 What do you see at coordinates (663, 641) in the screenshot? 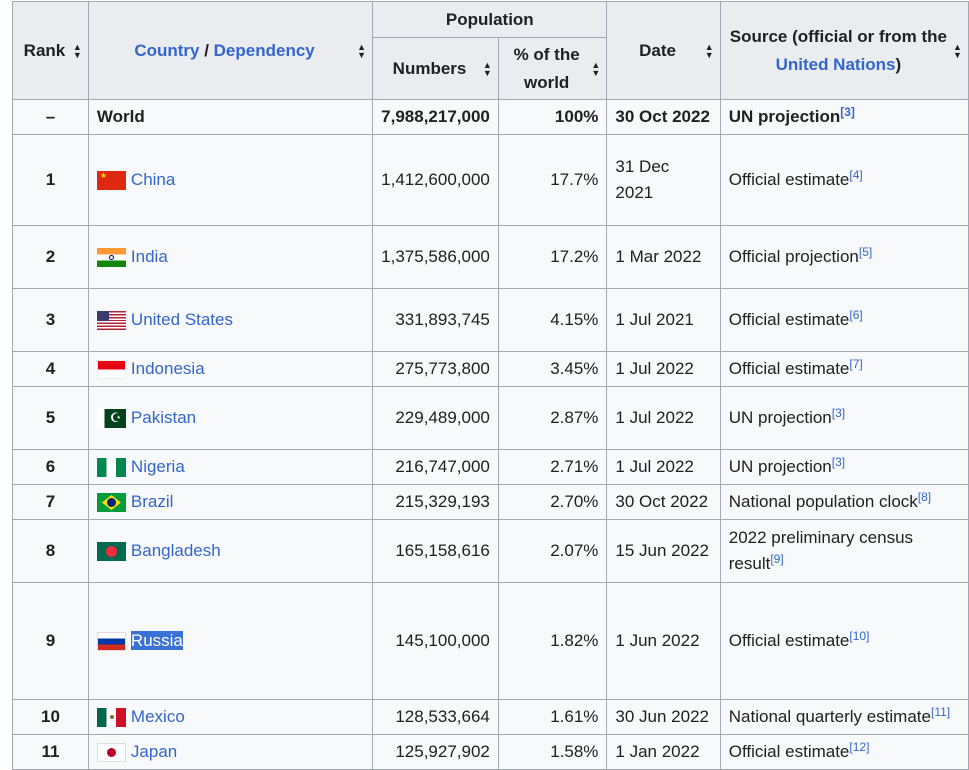
I see `date-cell: 1 Jun 2022` at bounding box center [663, 641].